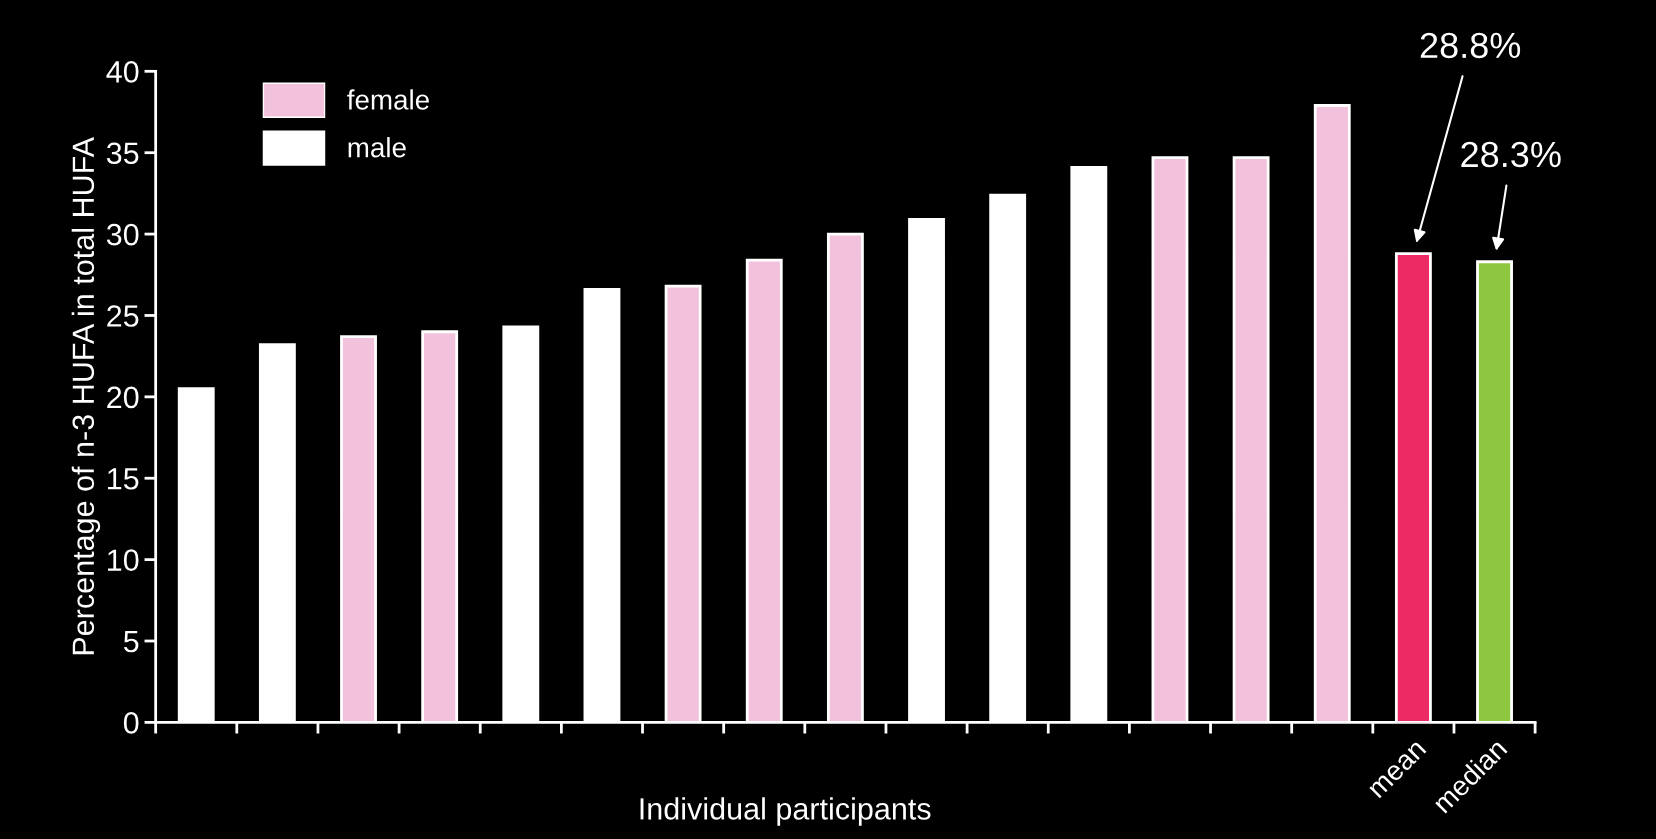 The width and height of the screenshot is (1656, 839). I want to click on y-tick-label: 20, so click(123, 397).